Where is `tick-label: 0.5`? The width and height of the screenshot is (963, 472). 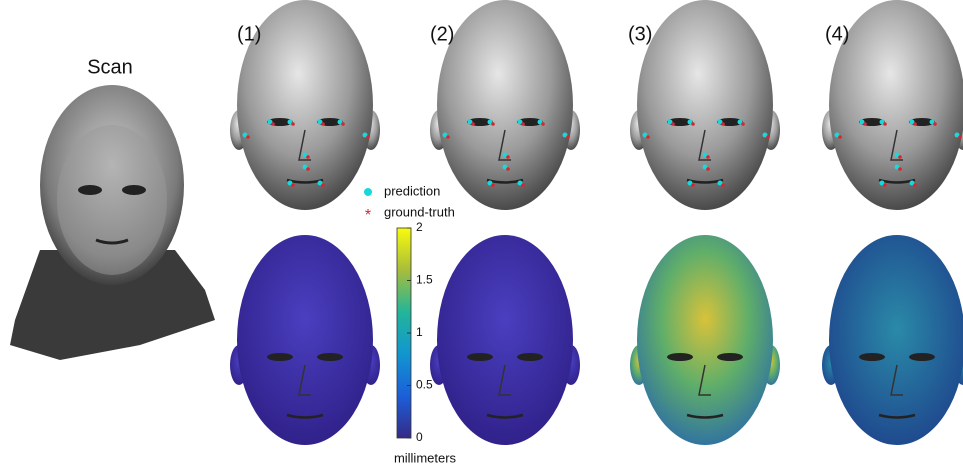
tick-label: 0.5 is located at coordinates (424, 385).